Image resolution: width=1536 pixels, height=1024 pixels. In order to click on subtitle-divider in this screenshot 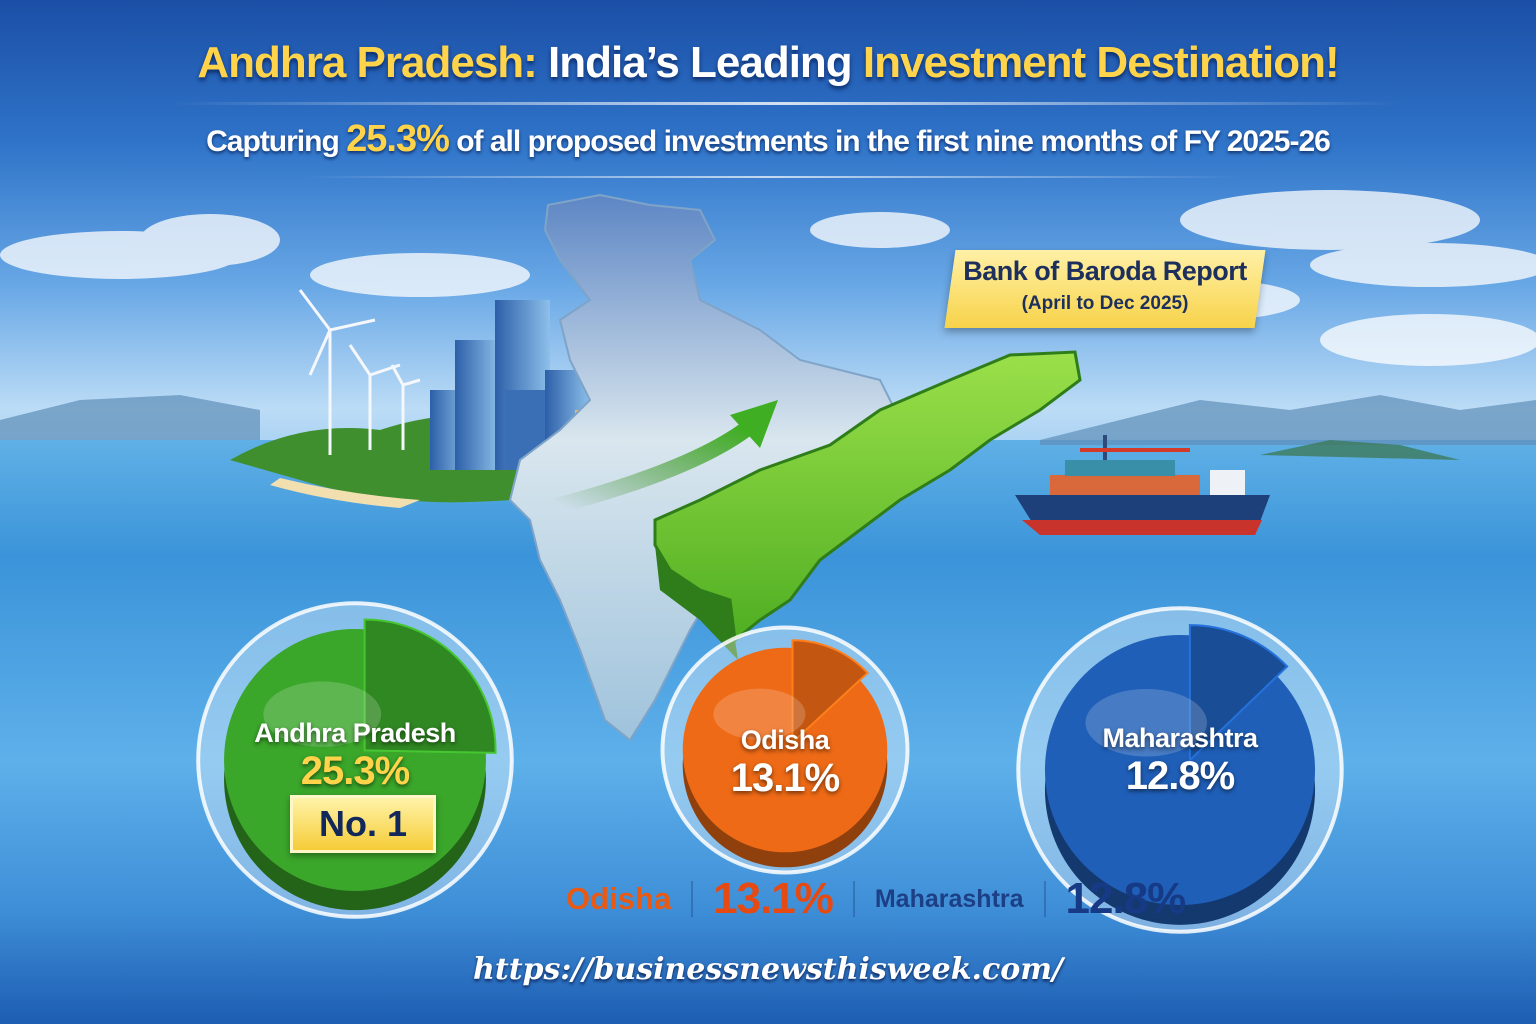, I will do `click(770, 177)`.